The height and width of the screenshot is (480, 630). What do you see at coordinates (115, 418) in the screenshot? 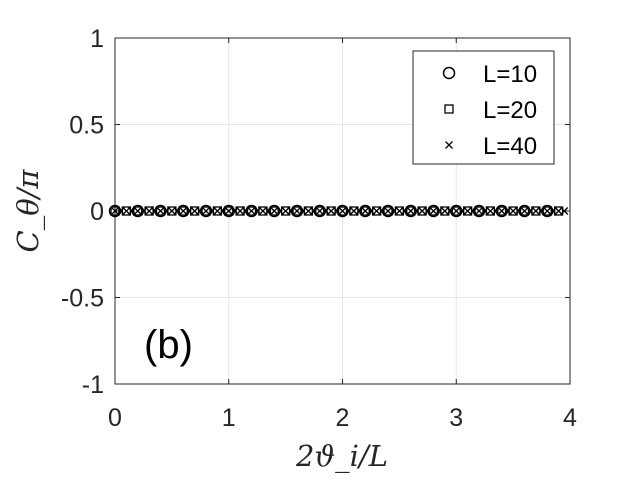
I see `x-tick-label: 0` at bounding box center [115, 418].